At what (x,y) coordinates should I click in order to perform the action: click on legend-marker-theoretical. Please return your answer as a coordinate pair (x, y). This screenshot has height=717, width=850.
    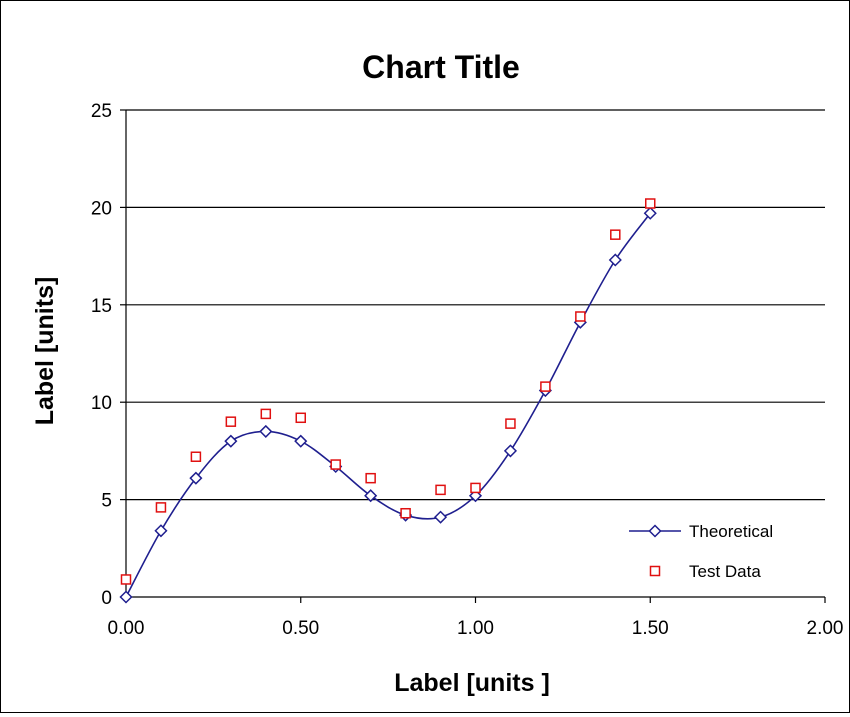
    Looking at the image, I should click on (655, 531).